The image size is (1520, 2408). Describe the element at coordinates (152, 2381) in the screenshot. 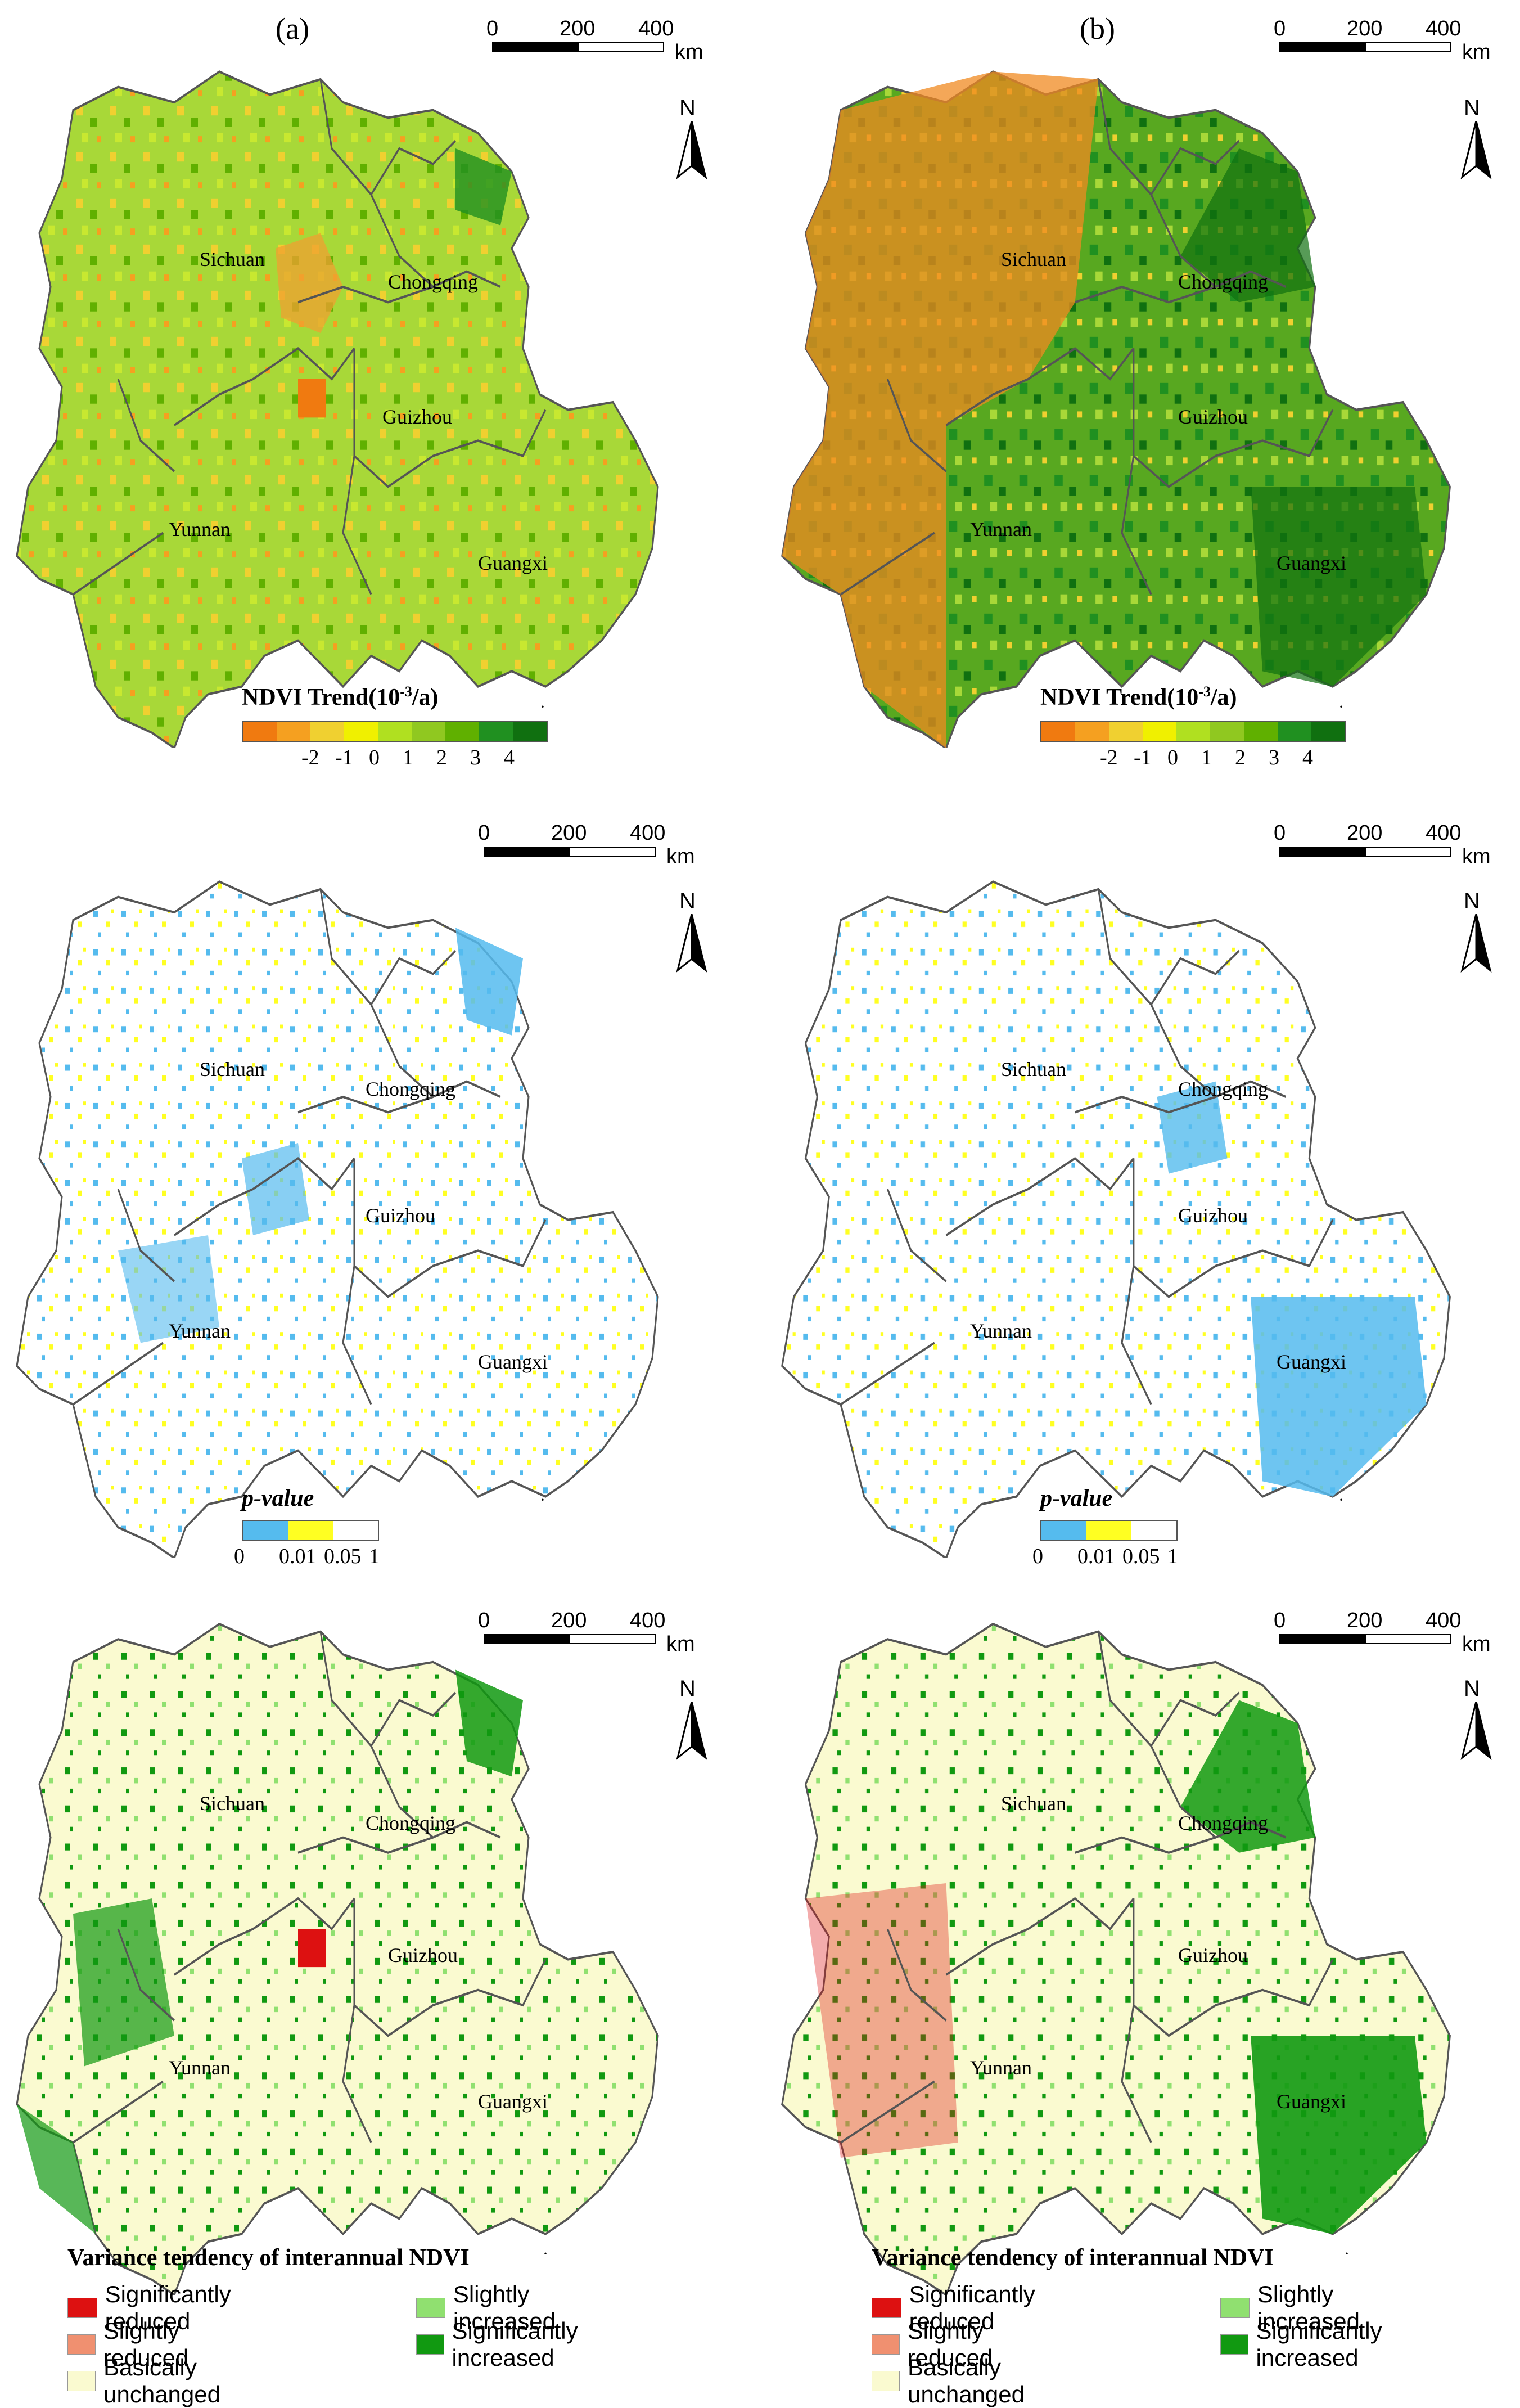

I see `legend-item: Basically unchanged` at that location.